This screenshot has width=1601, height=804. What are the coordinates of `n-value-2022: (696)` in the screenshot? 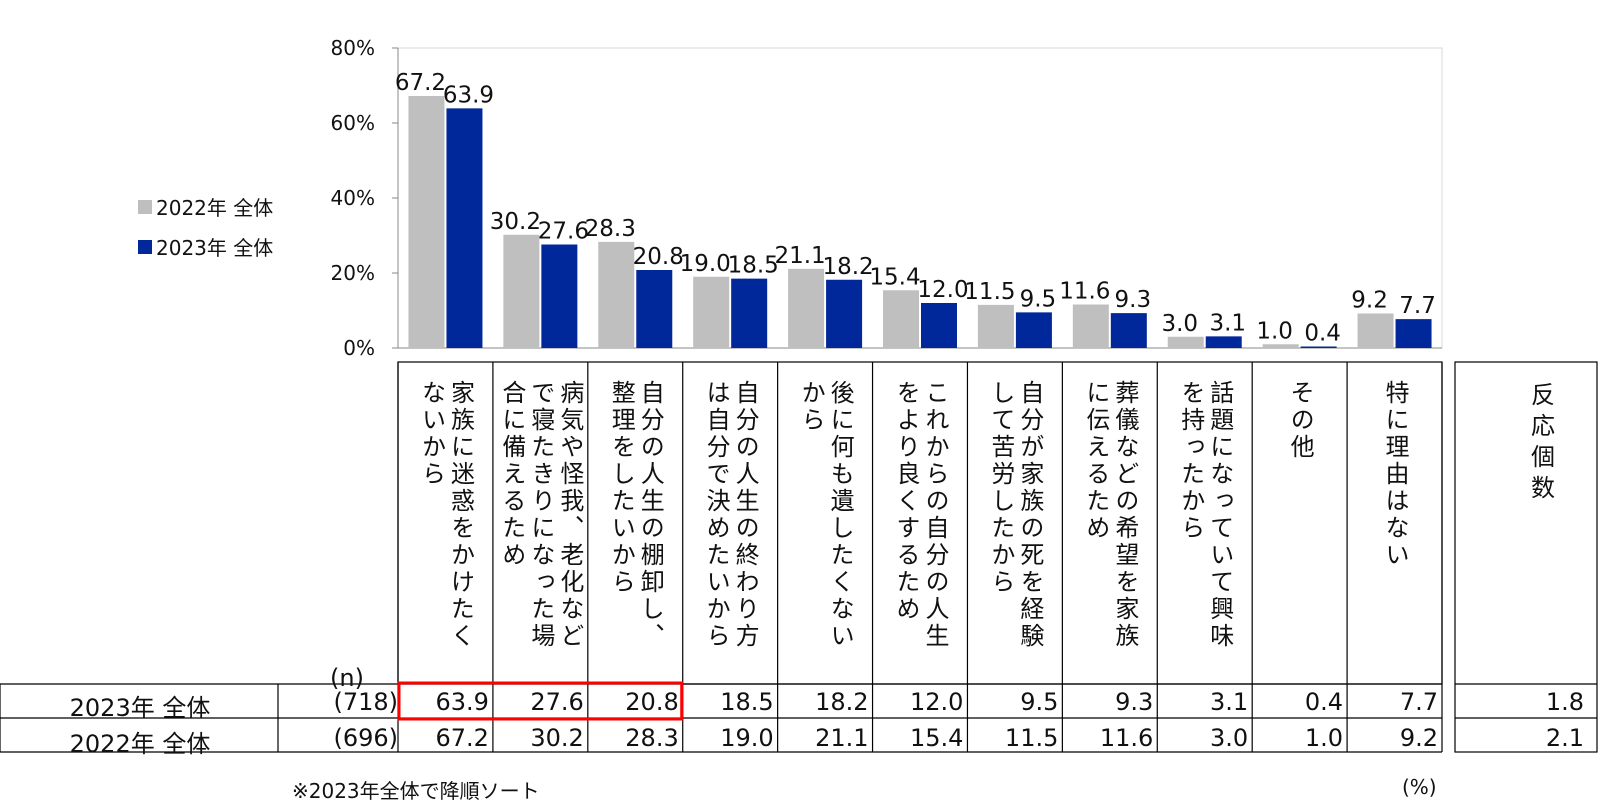 It's located at (365, 738).